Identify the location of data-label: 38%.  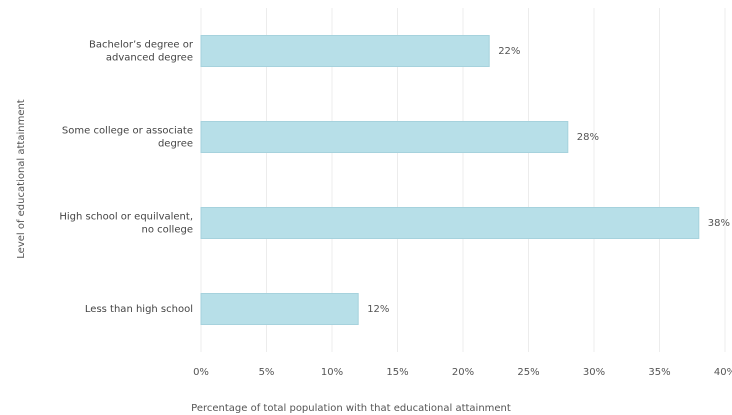
(719, 223).